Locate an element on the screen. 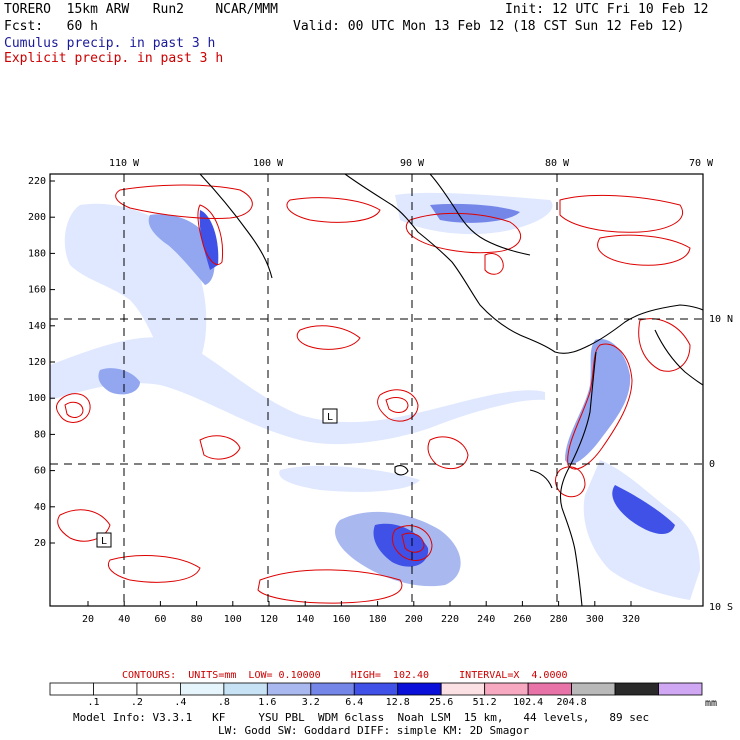  colorbar-label: 12.8 is located at coordinates (398, 702).